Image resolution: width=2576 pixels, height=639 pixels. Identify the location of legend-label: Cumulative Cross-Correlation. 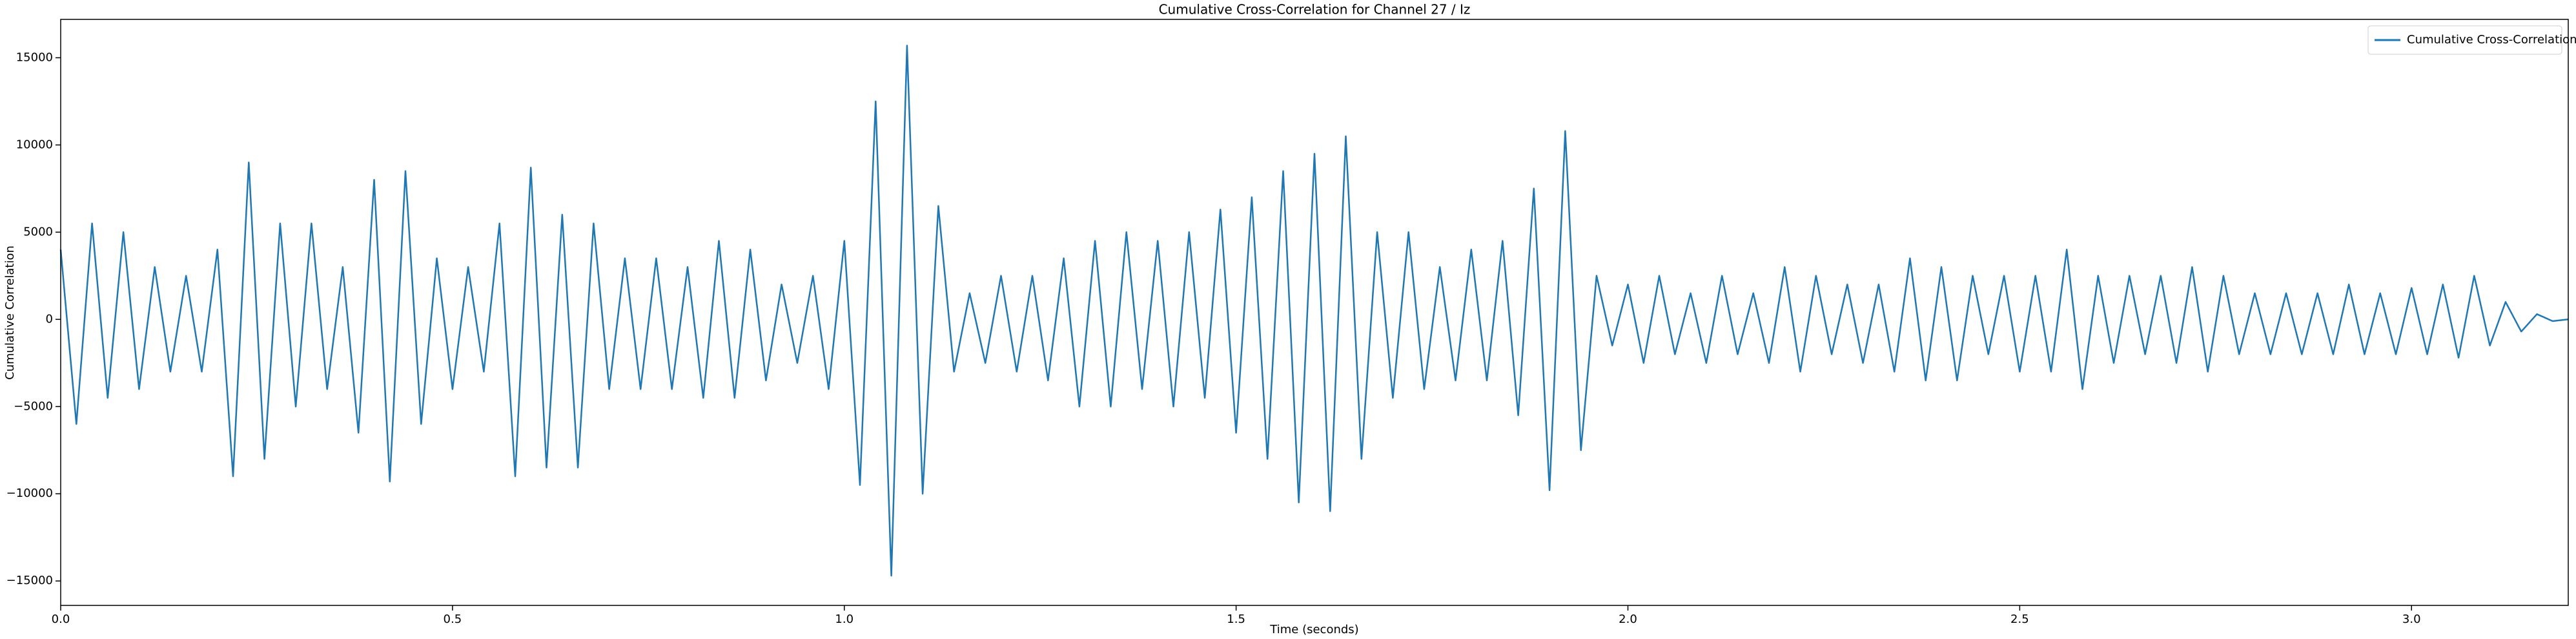
(2491, 40).